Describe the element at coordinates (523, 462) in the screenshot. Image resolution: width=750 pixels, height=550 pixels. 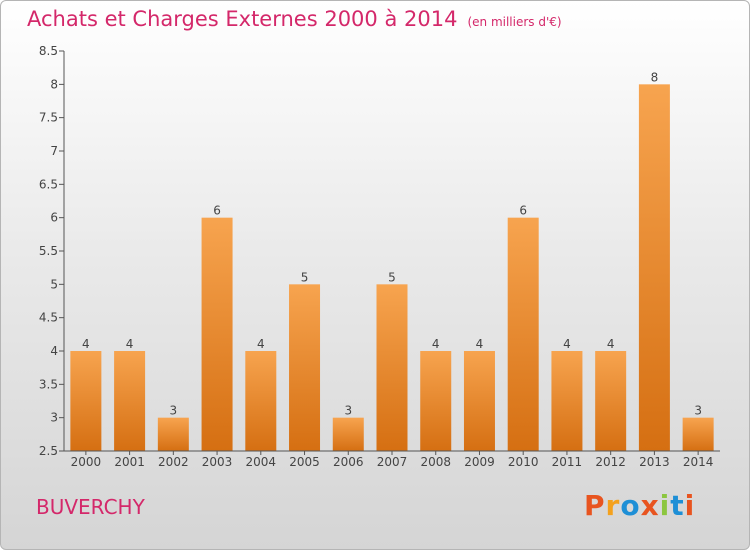
I see `x-tick-label: 2010` at that location.